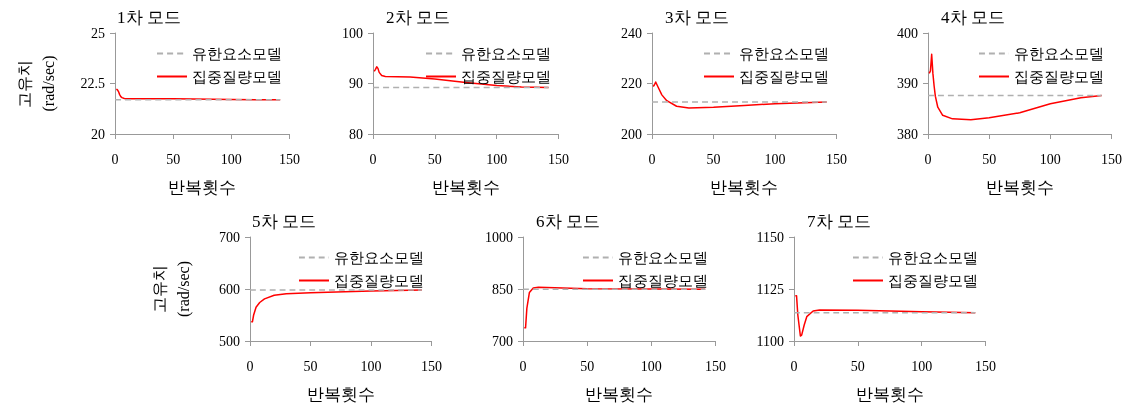  Describe the element at coordinates (229, 289) in the screenshot. I see `y-tick-label: 600` at that location.